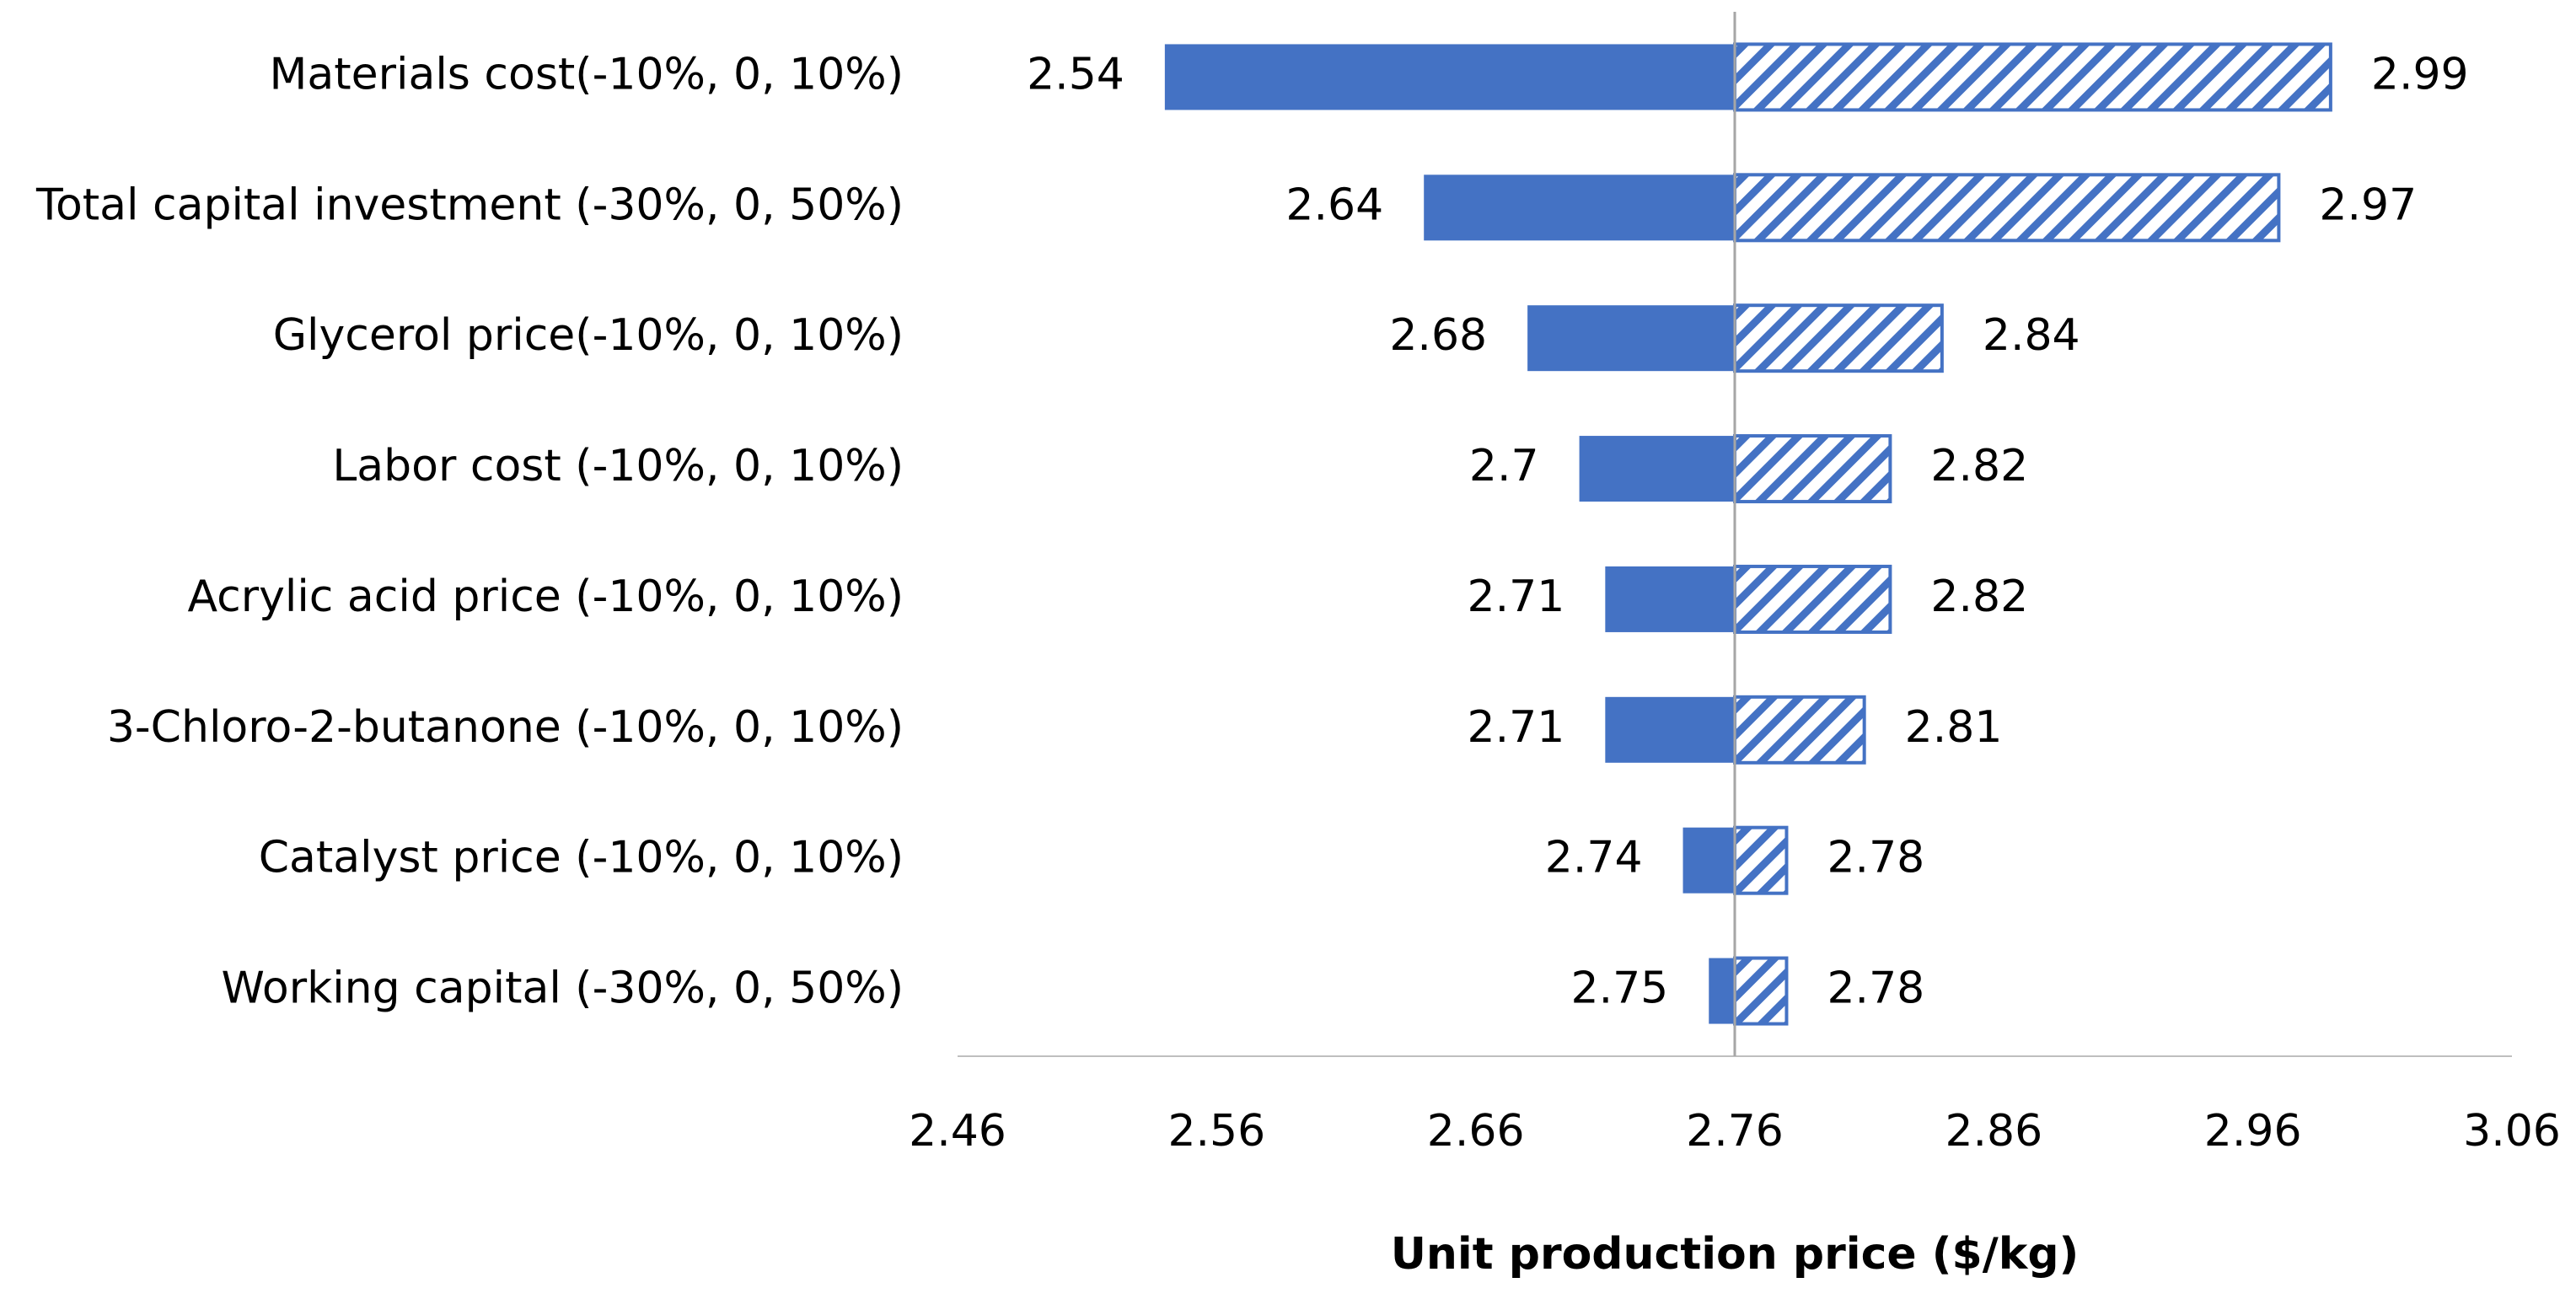  What do you see at coordinates (1476, 1131) in the screenshot?
I see `x-tick-label: 2.66` at bounding box center [1476, 1131].